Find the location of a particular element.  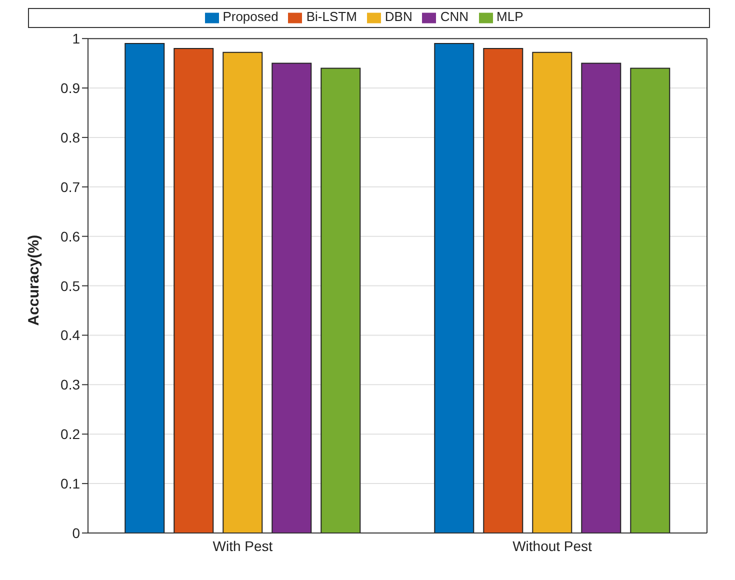

x-tick-label: With Pest is located at coordinates (242, 546).